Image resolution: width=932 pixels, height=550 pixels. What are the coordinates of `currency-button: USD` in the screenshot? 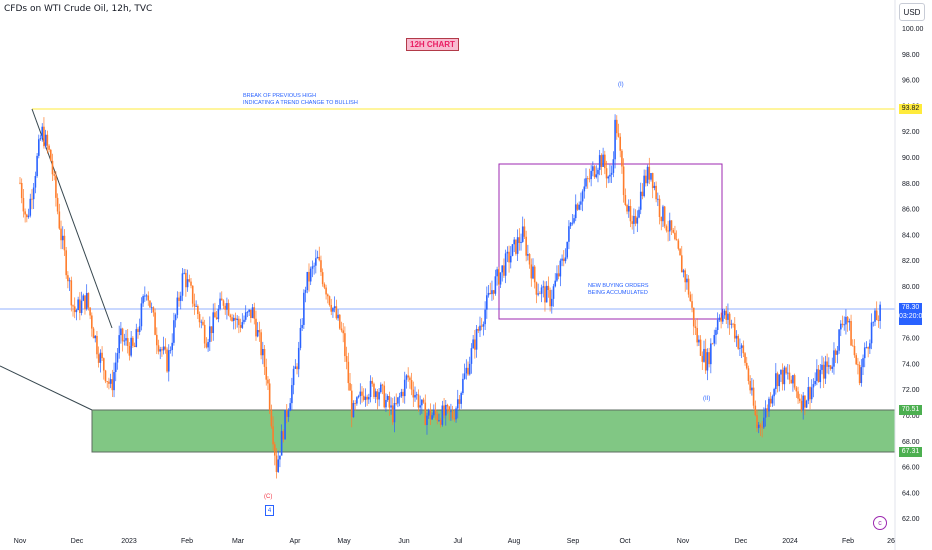 It's located at (912, 12).